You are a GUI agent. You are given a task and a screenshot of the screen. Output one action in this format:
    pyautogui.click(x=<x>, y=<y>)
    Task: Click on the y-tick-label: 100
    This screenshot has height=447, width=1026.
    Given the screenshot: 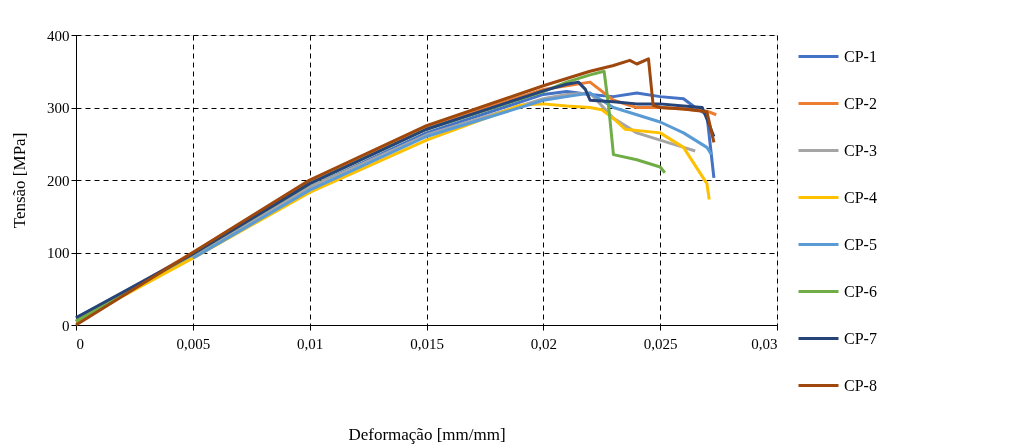 What is the action you would take?
    pyautogui.click(x=58, y=253)
    